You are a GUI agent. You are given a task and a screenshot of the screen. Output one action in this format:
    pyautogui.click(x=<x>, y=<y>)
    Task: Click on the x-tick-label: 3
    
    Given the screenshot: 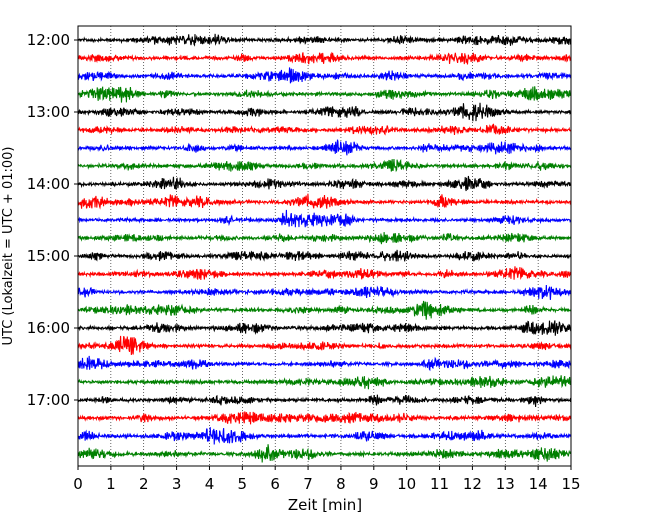 What is the action you would take?
    pyautogui.click(x=177, y=484)
    